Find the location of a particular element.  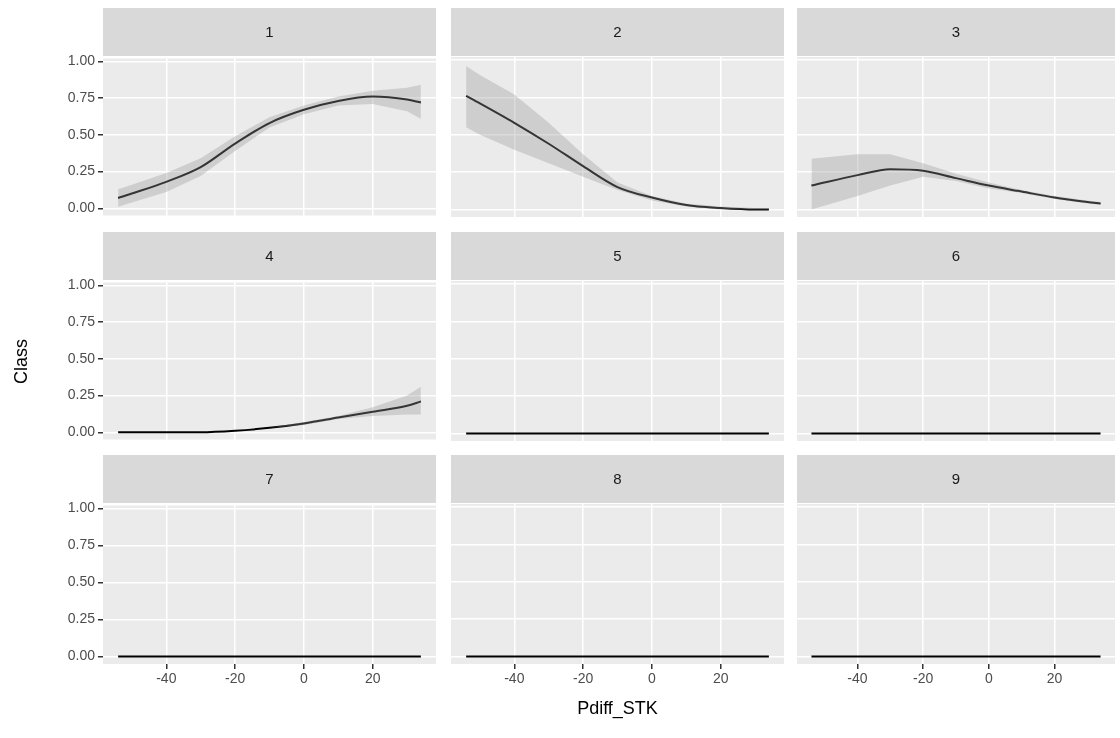

chart-title: 8 is located at coordinates (617, 479).